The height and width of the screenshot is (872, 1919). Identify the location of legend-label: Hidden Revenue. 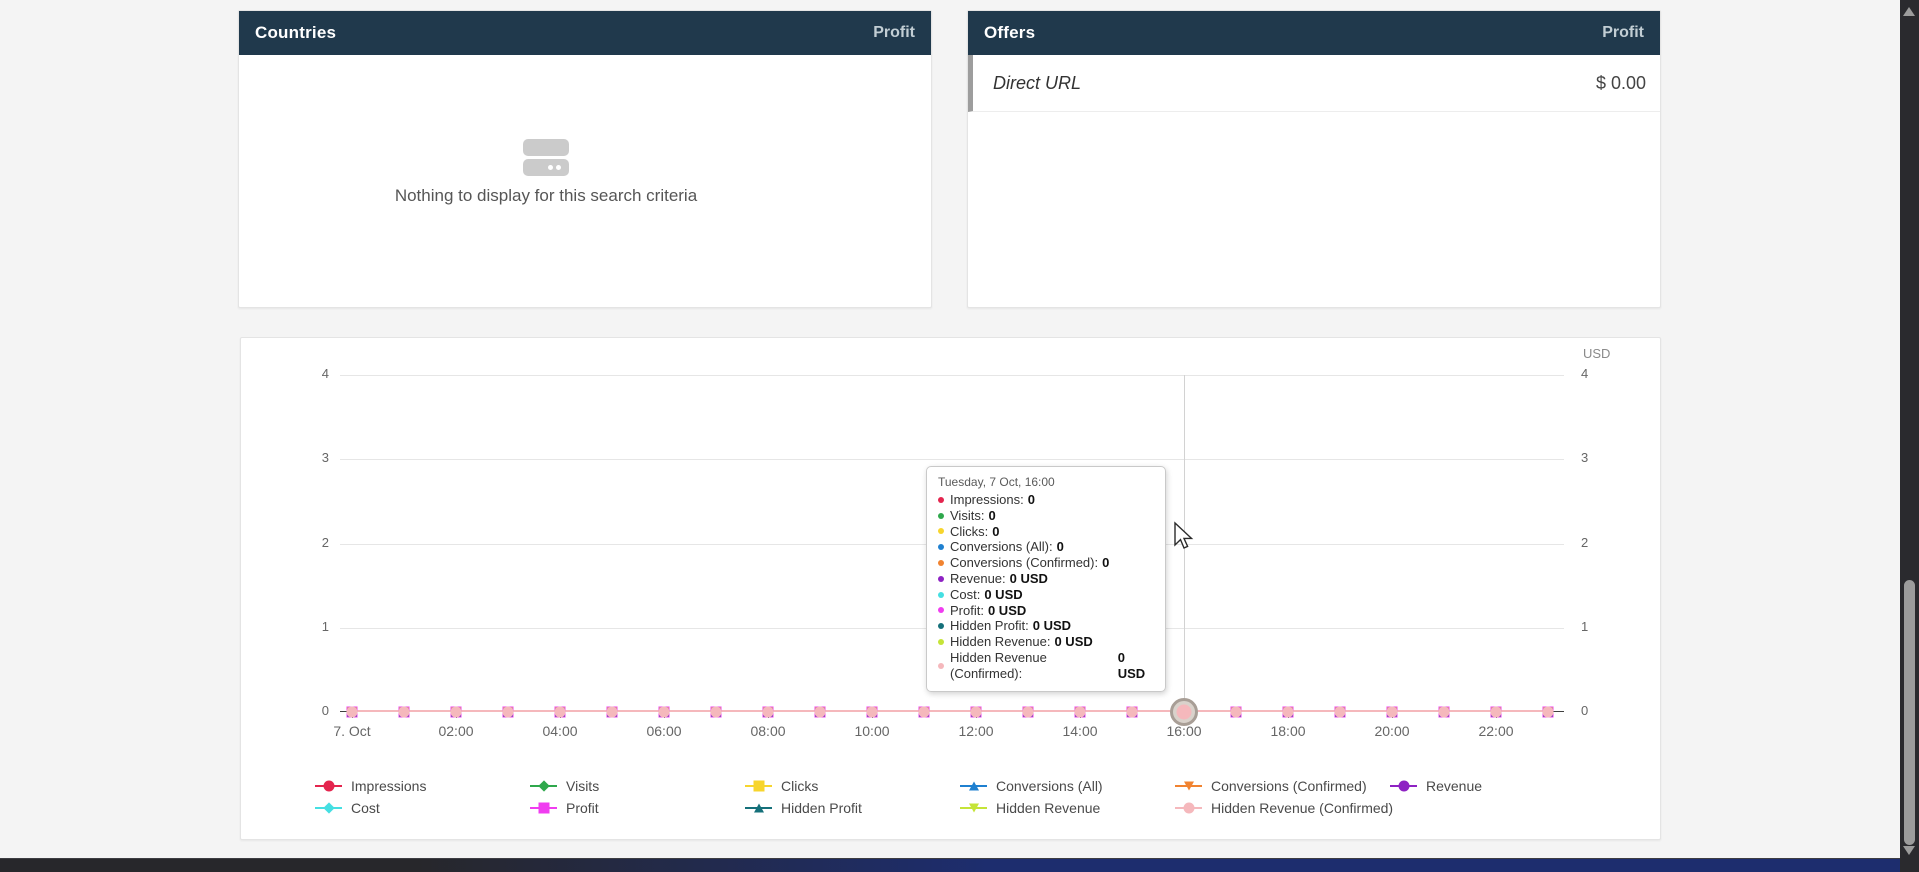
(1048, 808).